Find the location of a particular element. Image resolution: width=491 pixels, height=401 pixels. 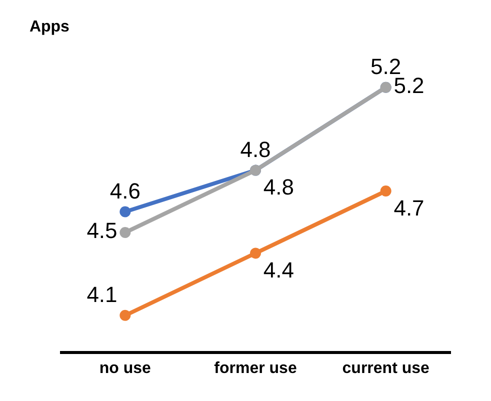

data-label: 4.4 is located at coordinates (278, 270).